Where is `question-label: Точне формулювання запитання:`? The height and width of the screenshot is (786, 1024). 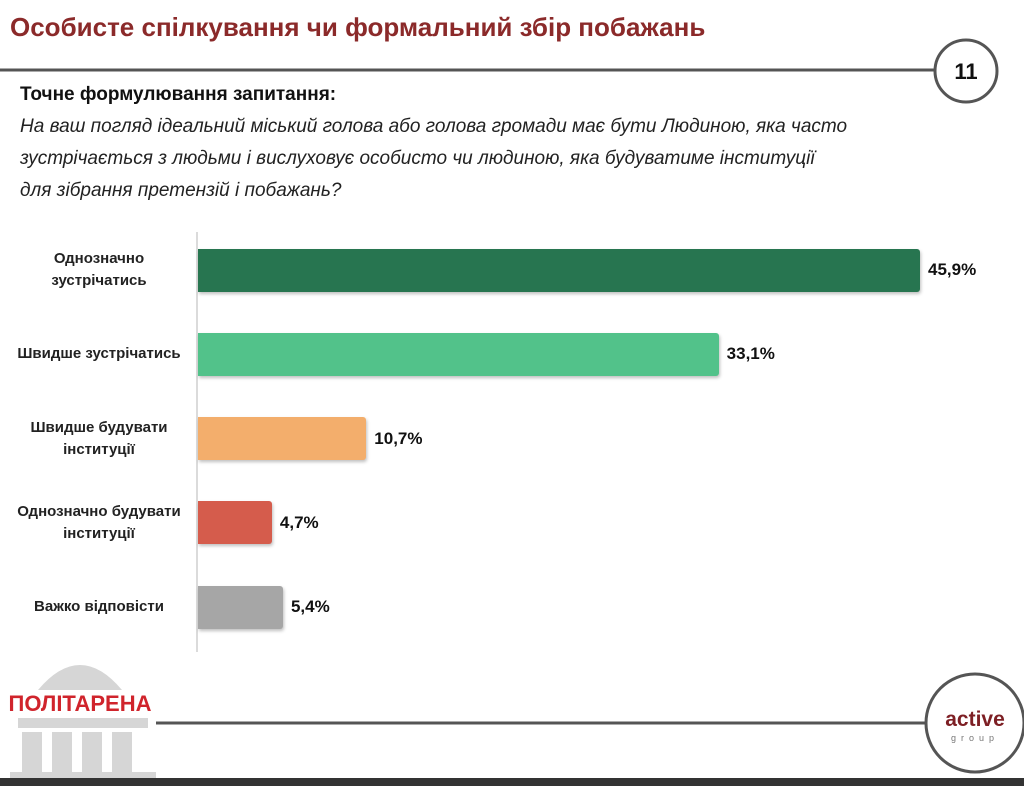
question-label: Точне формулювання запитання: is located at coordinates (178, 94).